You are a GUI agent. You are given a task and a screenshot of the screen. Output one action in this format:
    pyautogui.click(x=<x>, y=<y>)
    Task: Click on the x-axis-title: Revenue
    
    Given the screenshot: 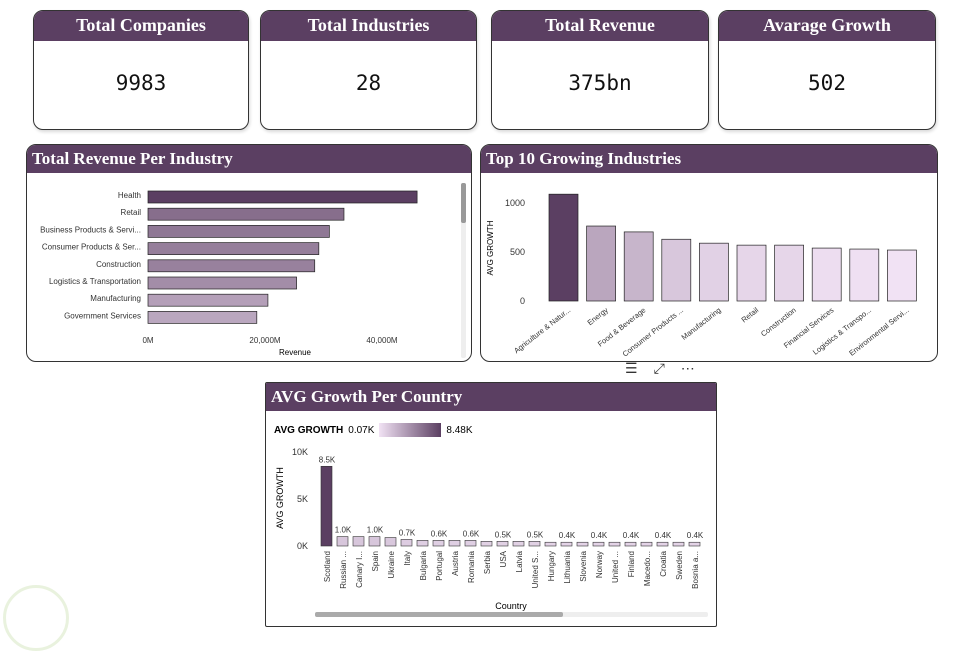 What is the action you would take?
    pyautogui.click(x=295, y=352)
    